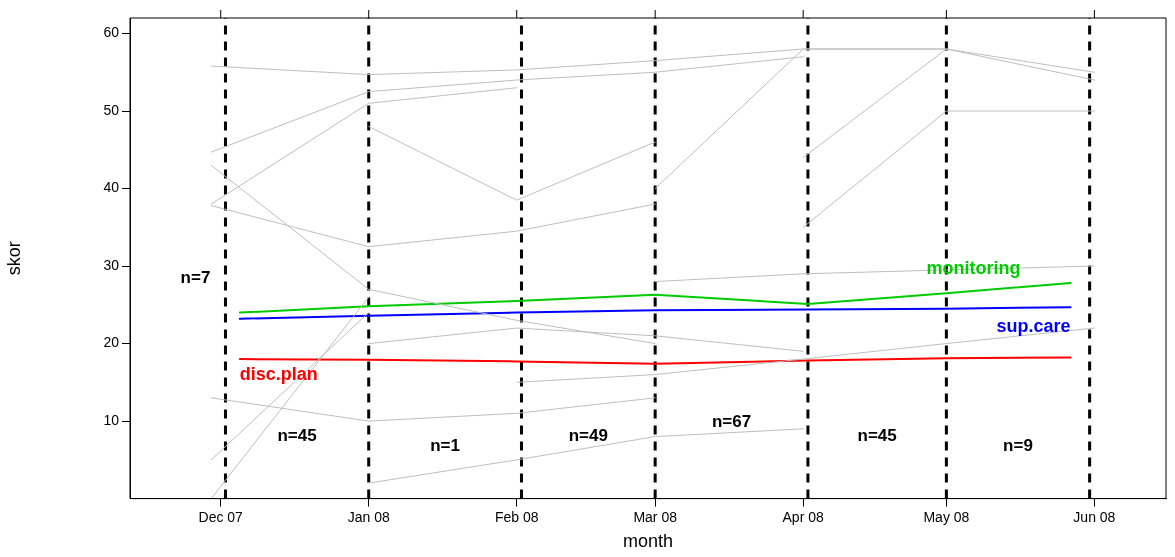 This screenshot has width=1175, height=557. Describe the element at coordinates (731, 422) in the screenshot. I see `annotation: n=67` at that location.